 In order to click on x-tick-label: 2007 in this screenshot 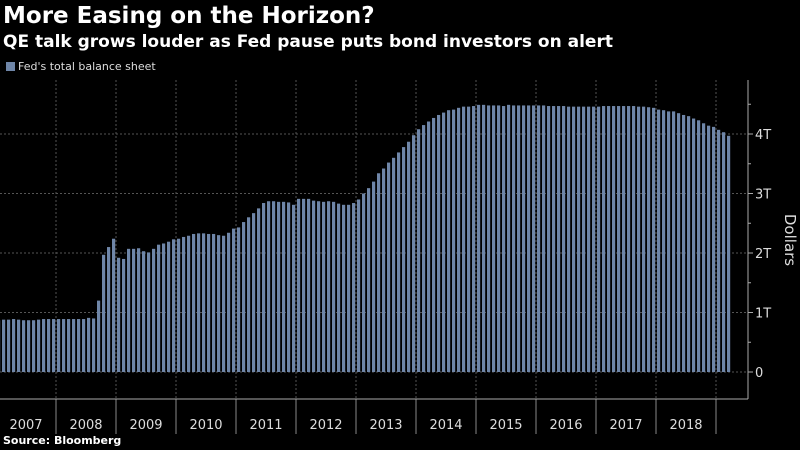, I will do `click(25, 425)`.